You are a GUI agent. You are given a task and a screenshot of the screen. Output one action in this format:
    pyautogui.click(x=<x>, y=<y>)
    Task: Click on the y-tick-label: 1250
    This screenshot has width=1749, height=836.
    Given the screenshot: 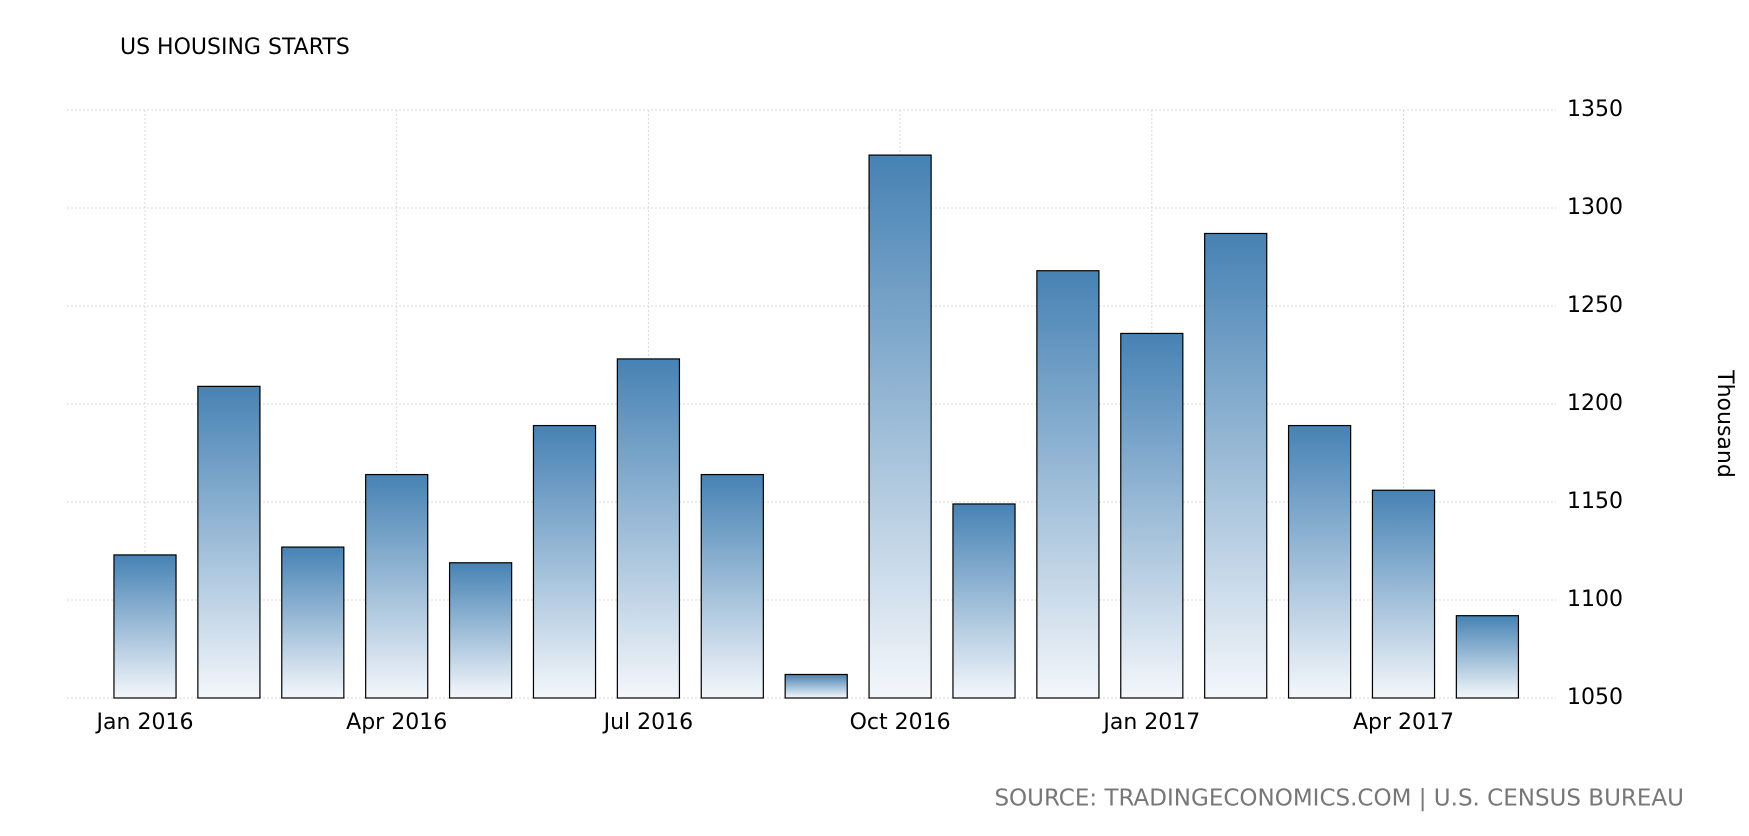 What is the action you would take?
    pyautogui.click(x=1595, y=305)
    